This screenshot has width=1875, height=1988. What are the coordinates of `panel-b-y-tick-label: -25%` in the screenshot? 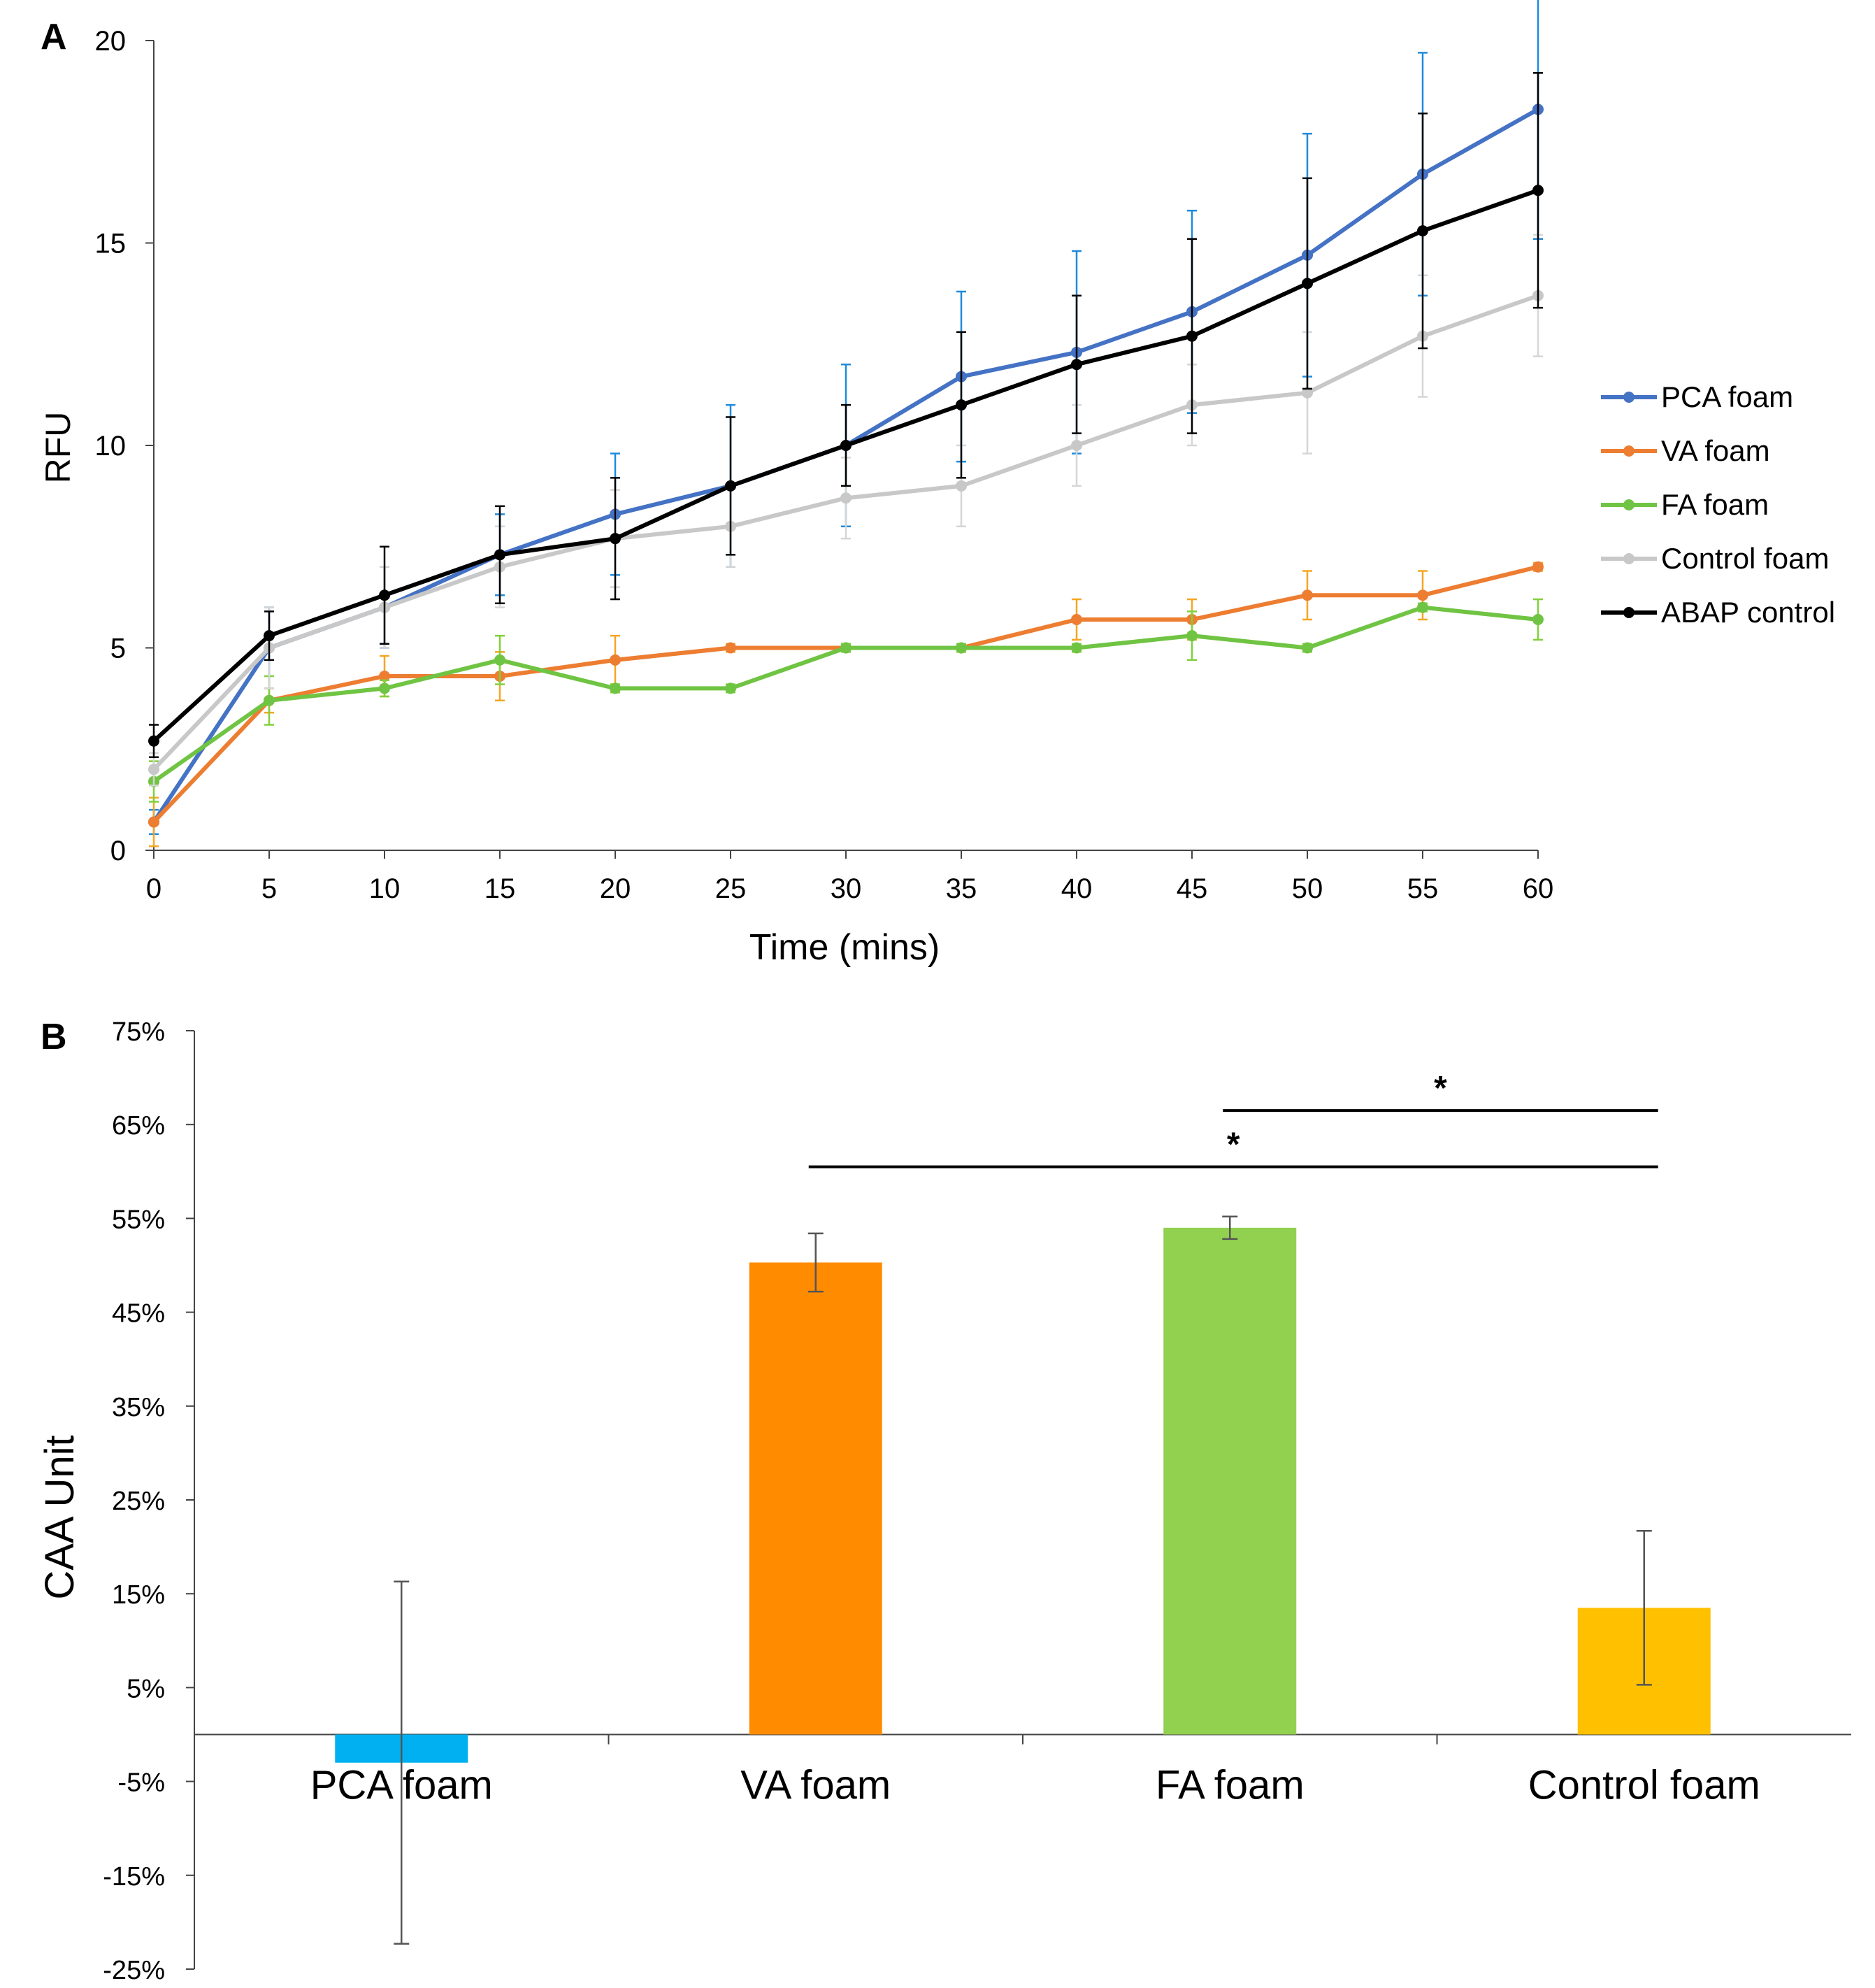 It's located at (134, 1970).